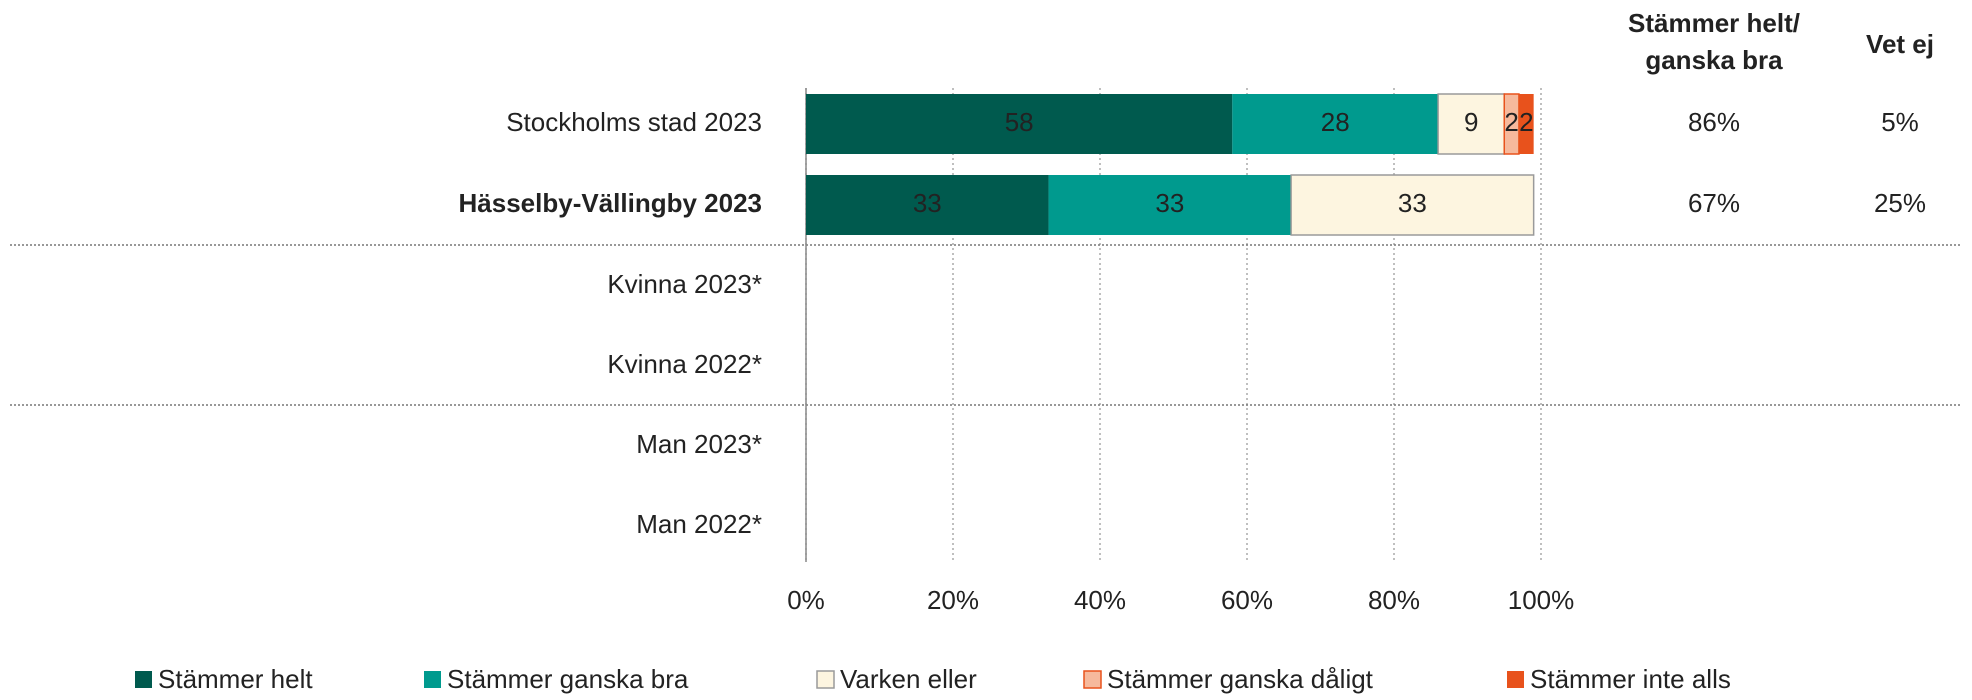  What do you see at coordinates (1714, 203) in the screenshot?
I see `column-value: 67%` at bounding box center [1714, 203].